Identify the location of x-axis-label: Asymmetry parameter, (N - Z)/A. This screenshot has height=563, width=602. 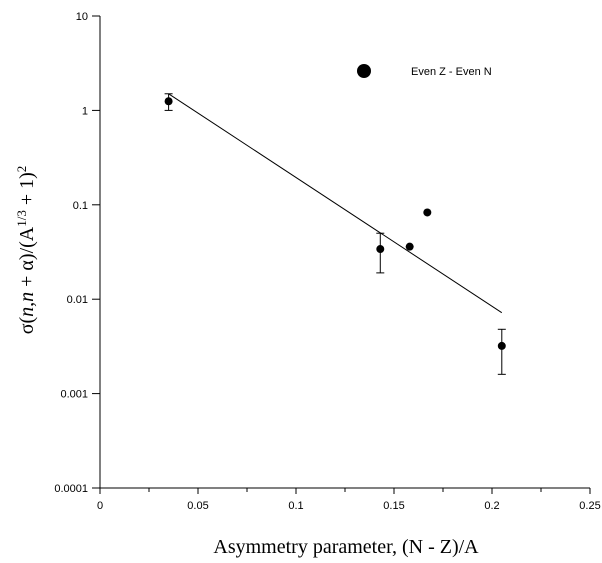
(346, 547).